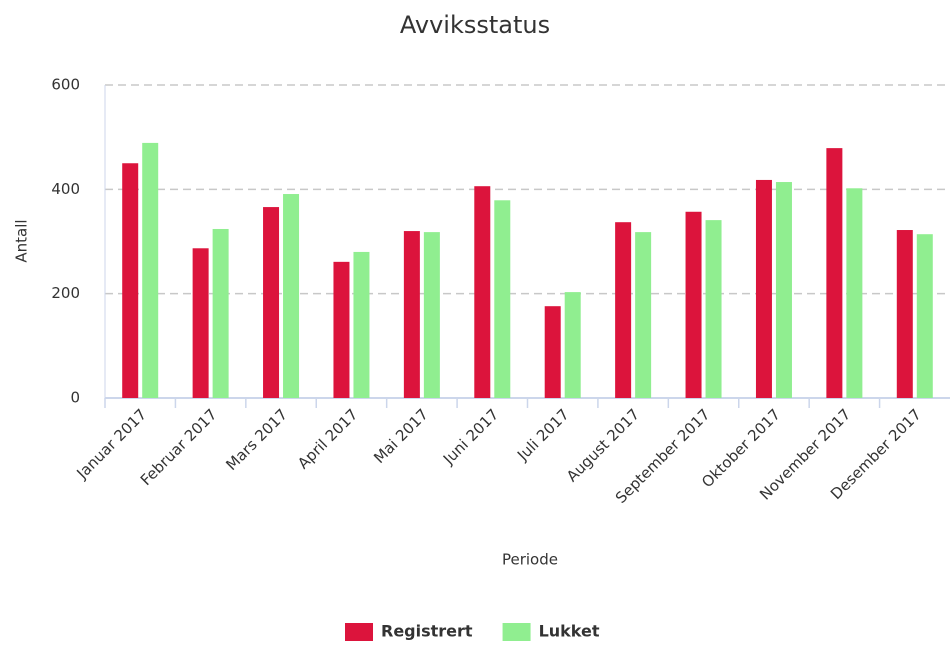  What do you see at coordinates (427, 631) in the screenshot?
I see `legend-label: Registrert` at bounding box center [427, 631].